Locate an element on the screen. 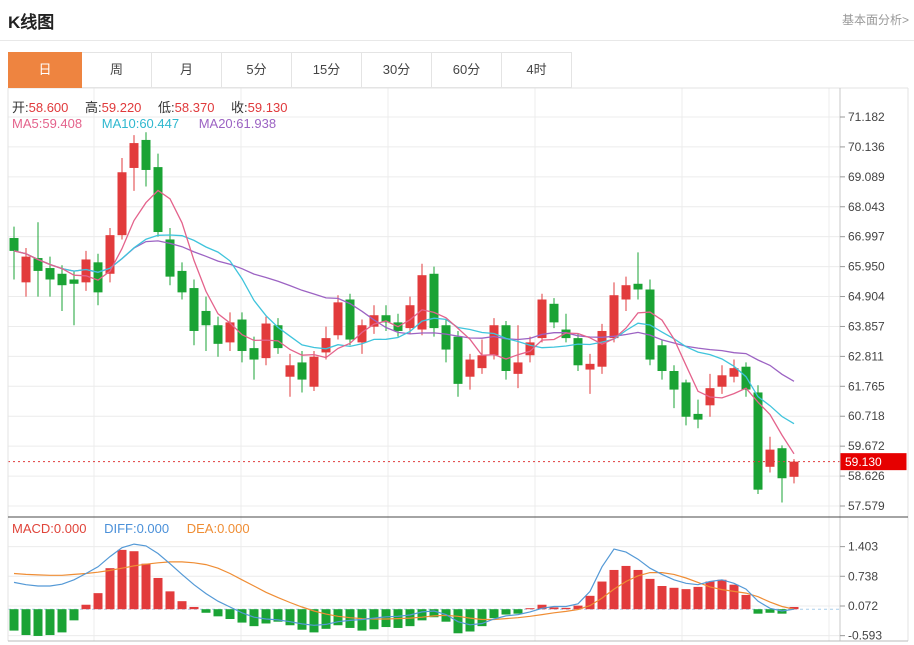 The height and width of the screenshot is (645, 914). tick-label: 64.904 is located at coordinates (866, 297).